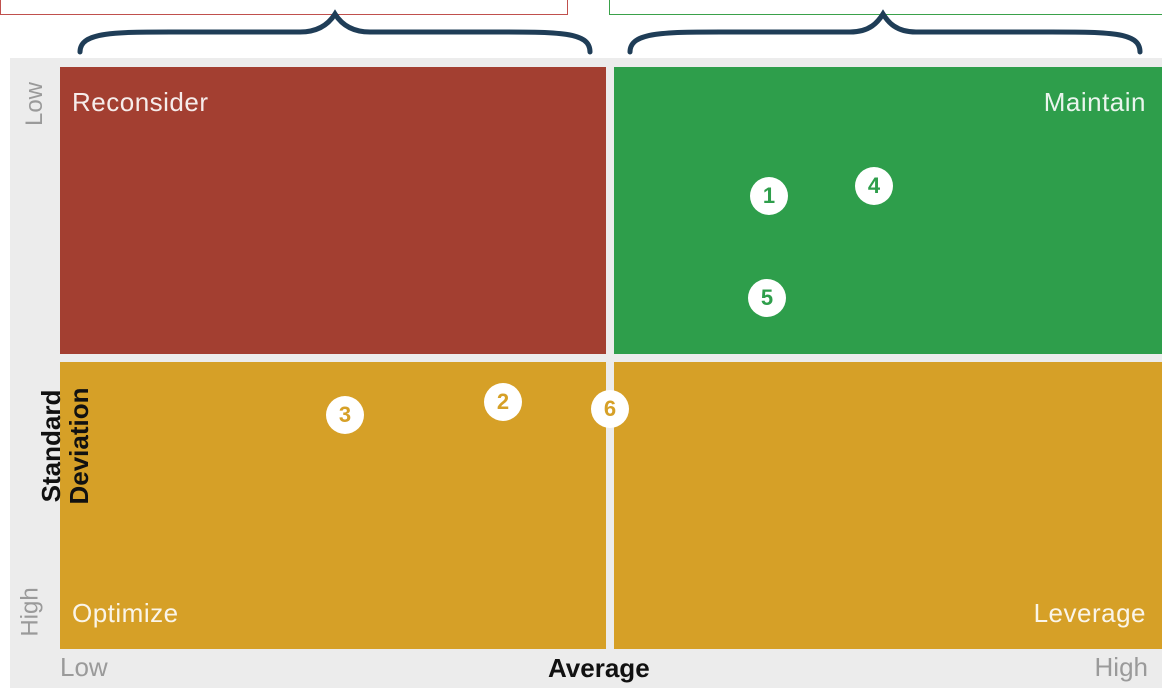  What do you see at coordinates (345, 415) in the screenshot?
I see `marker-3: 3` at bounding box center [345, 415].